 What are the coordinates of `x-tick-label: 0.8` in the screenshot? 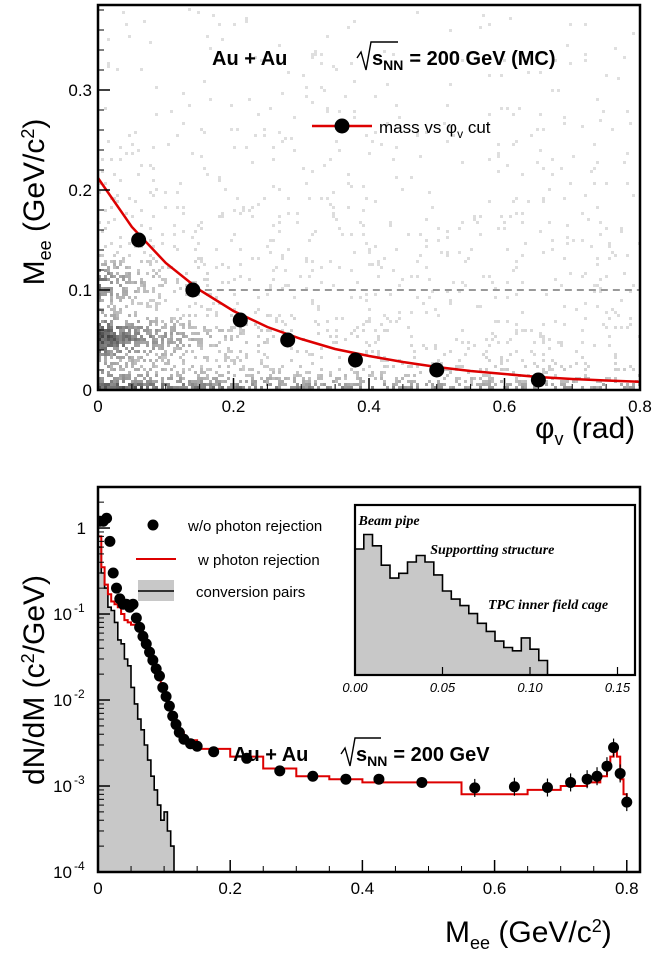 It's located at (640, 406).